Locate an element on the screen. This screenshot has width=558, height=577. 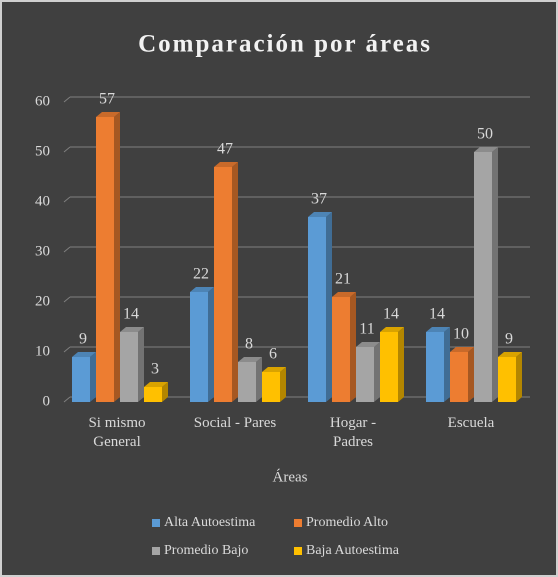
legend-label: Baja Autoestima is located at coordinates (353, 550).